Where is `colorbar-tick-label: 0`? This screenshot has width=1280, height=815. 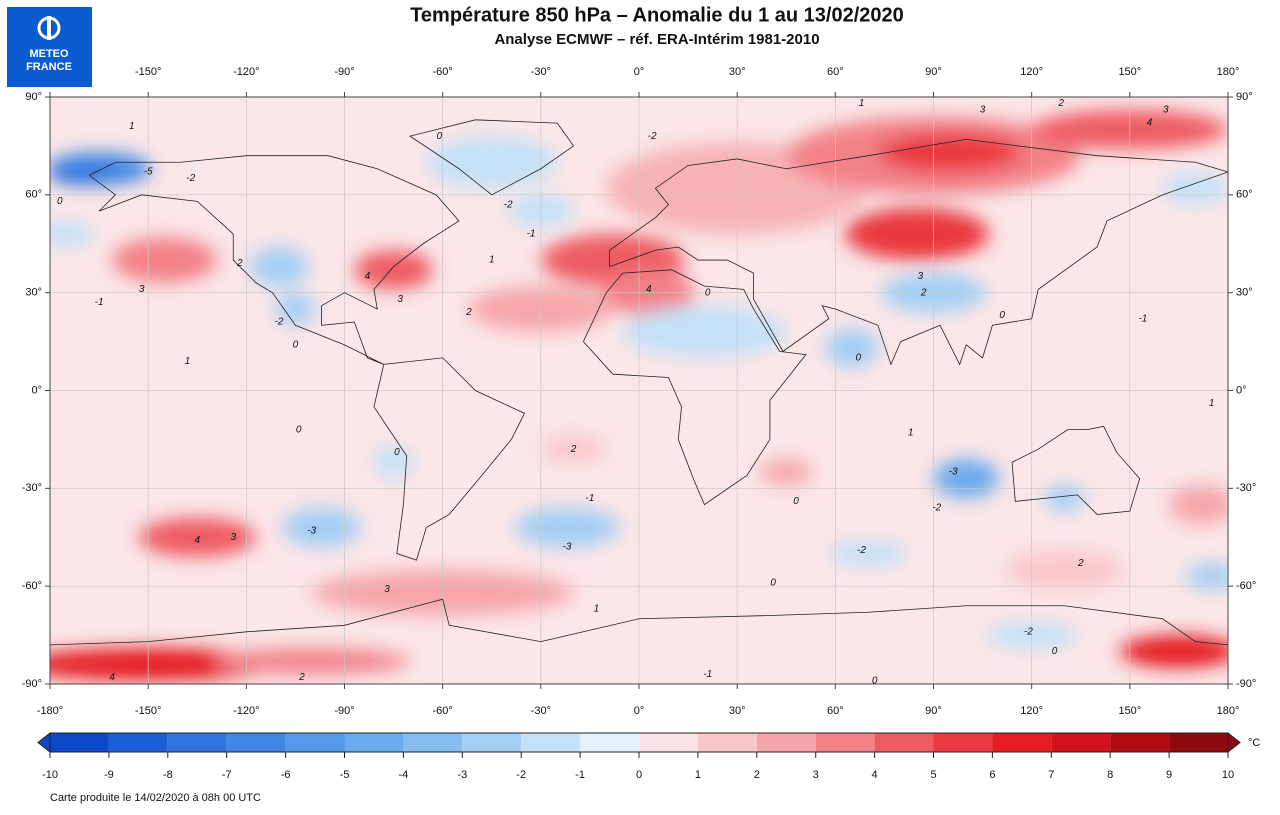 colorbar-tick-label: 0 is located at coordinates (639, 775).